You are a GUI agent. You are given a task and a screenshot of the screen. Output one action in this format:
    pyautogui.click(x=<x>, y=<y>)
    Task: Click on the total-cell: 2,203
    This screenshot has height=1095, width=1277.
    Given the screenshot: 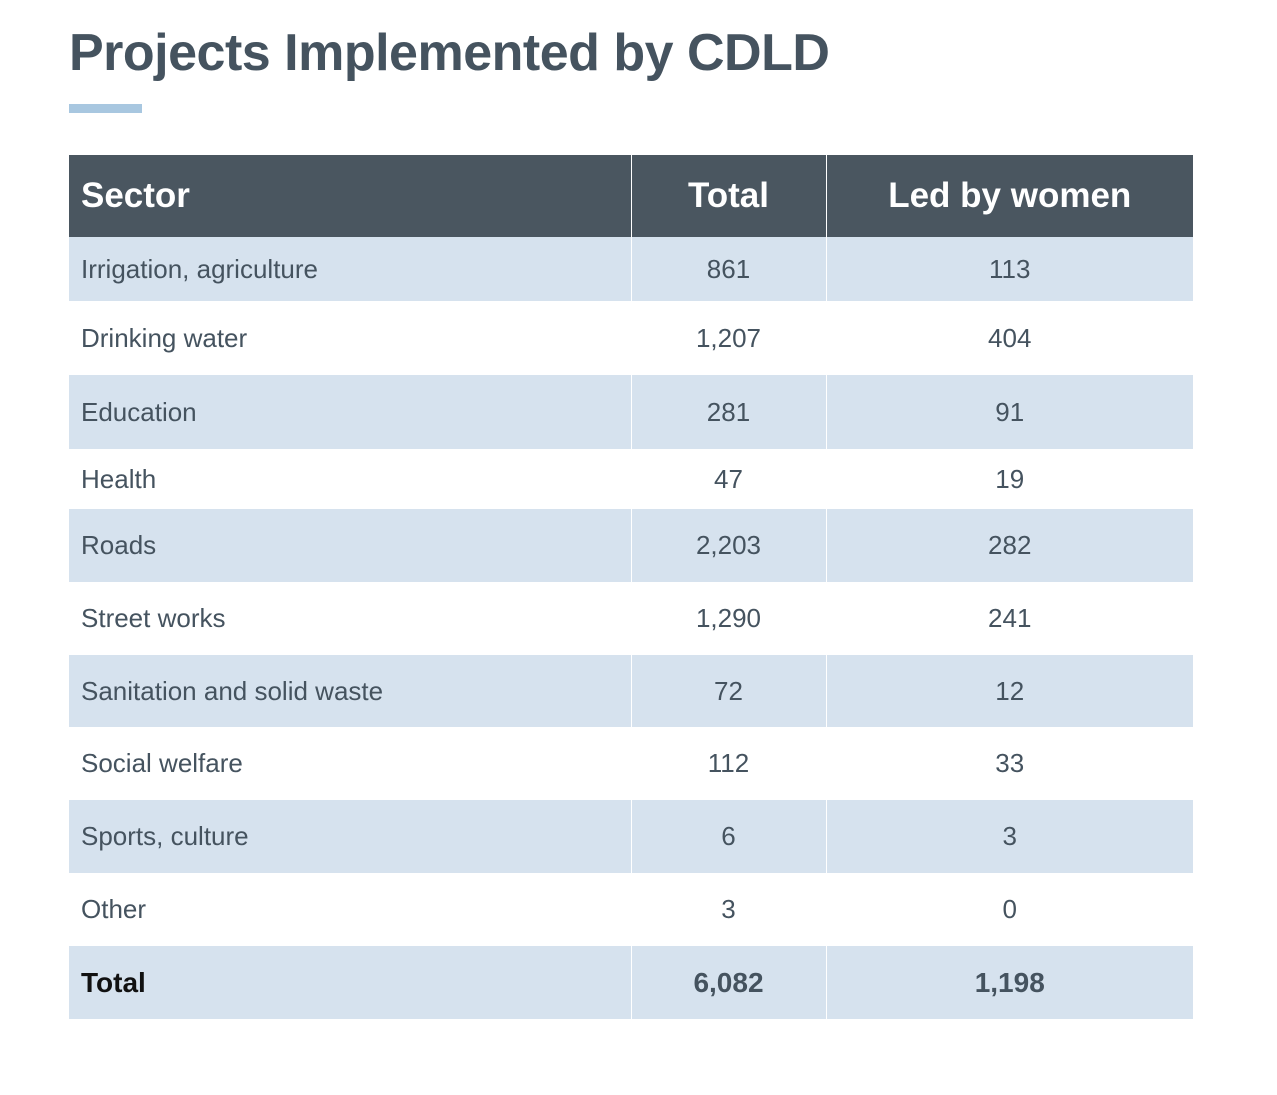 What is the action you would take?
    pyautogui.click(x=728, y=545)
    